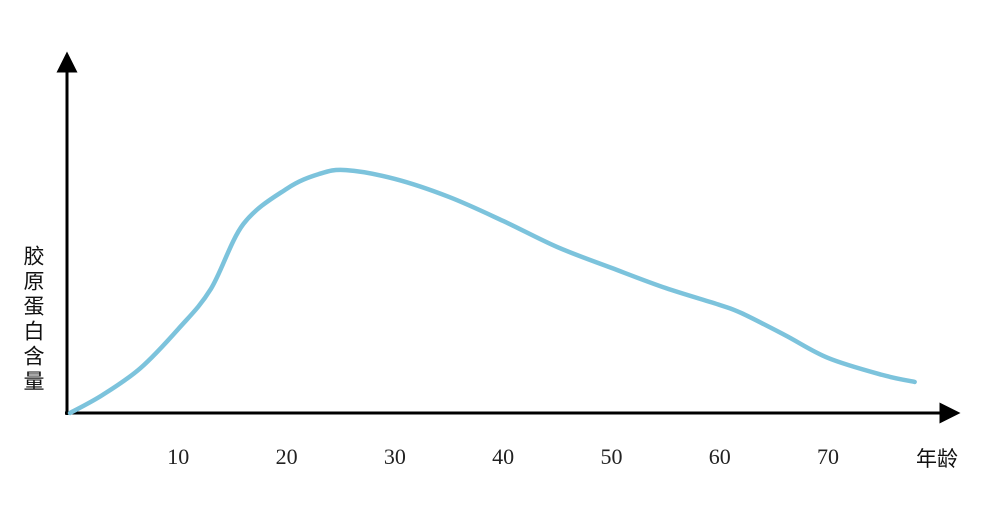 The width and height of the screenshot is (1000, 516). What do you see at coordinates (937, 459) in the screenshot?
I see `x-axis-label: 年龄` at bounding box center [937, 459].